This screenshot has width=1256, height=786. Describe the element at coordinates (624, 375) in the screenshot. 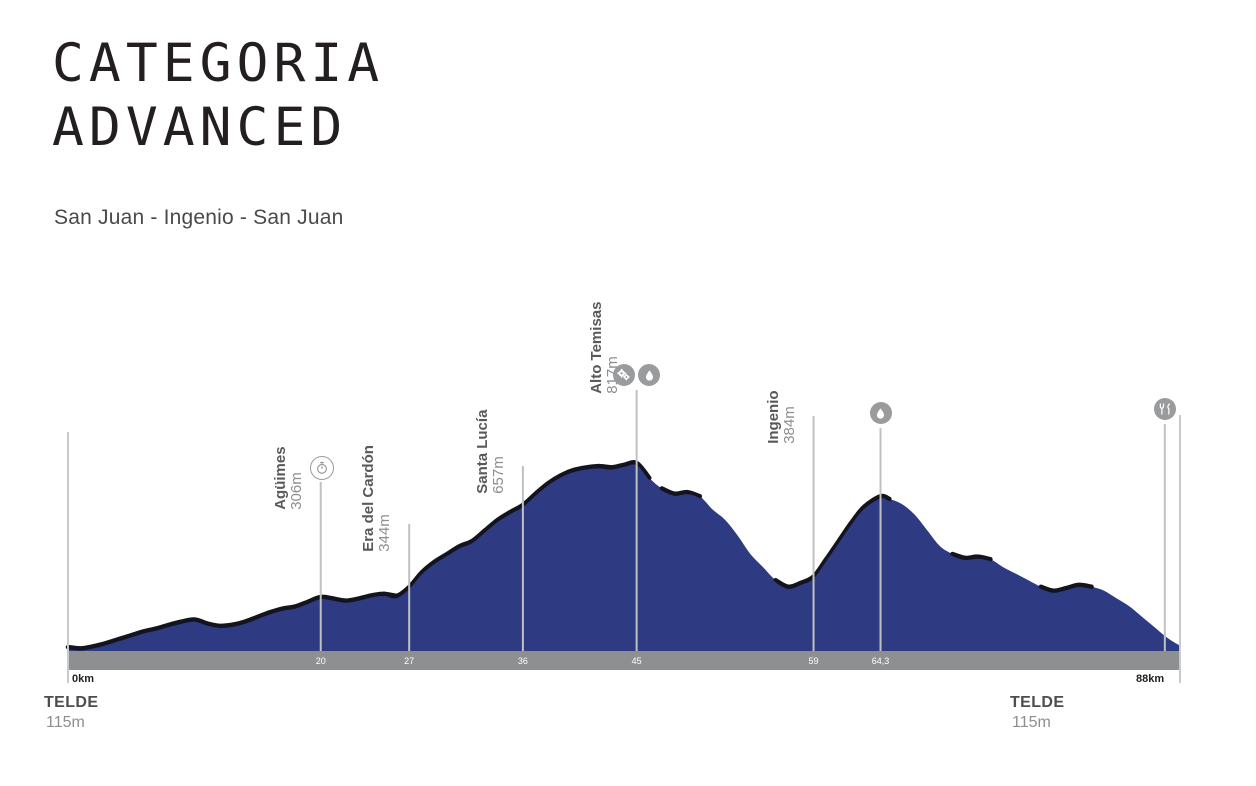

I see `mechanic-icon` at that location.